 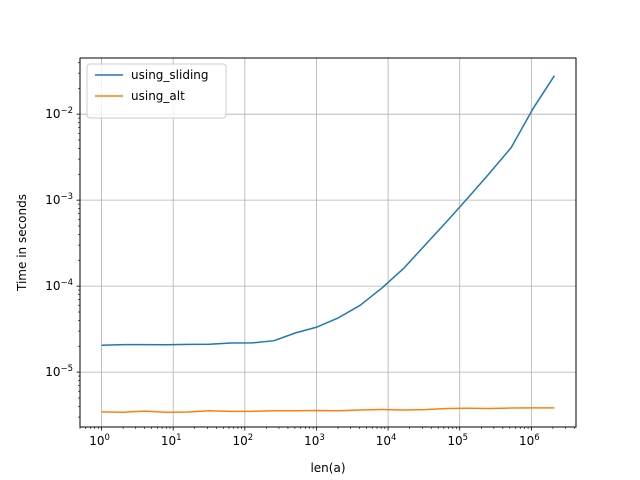 What do you see at coordinates (22, 243) in the screenshot?
I see `y-axis-label: Time in seconds` at bounding box center [22, 243].